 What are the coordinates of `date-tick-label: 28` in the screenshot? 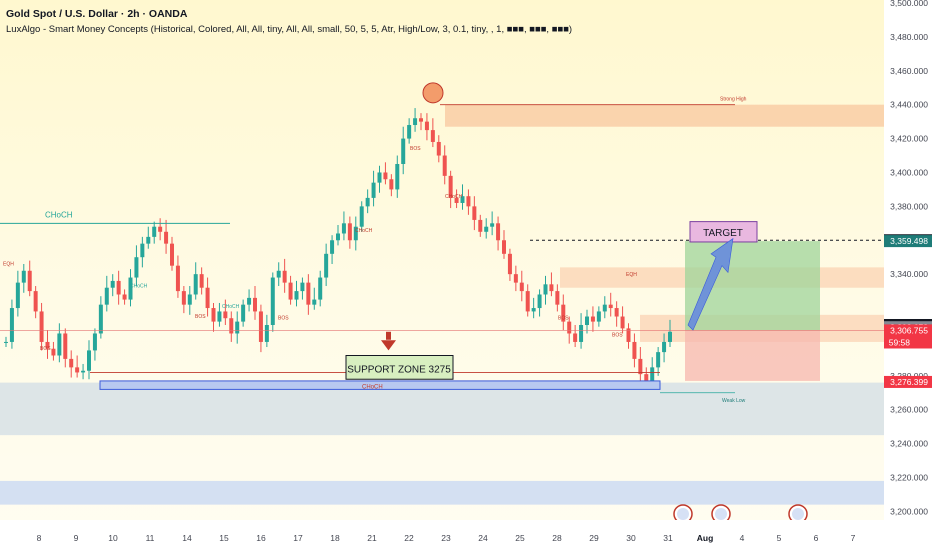 It's located at (557, 538).